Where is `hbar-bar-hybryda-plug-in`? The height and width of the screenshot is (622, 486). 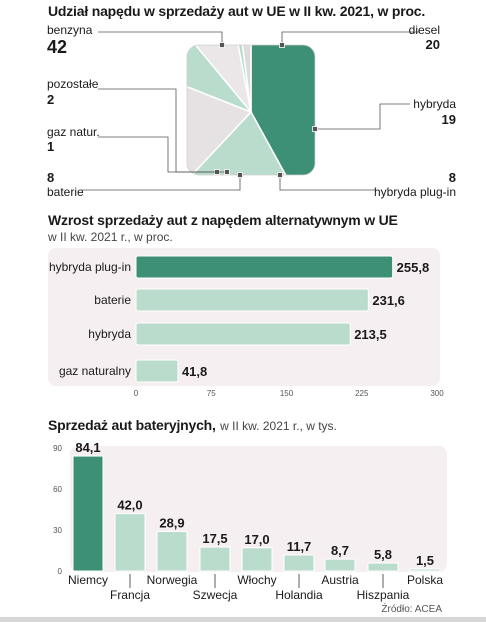 hbar-bar-hybryda-plug-in is located at coordinates (264, 267).